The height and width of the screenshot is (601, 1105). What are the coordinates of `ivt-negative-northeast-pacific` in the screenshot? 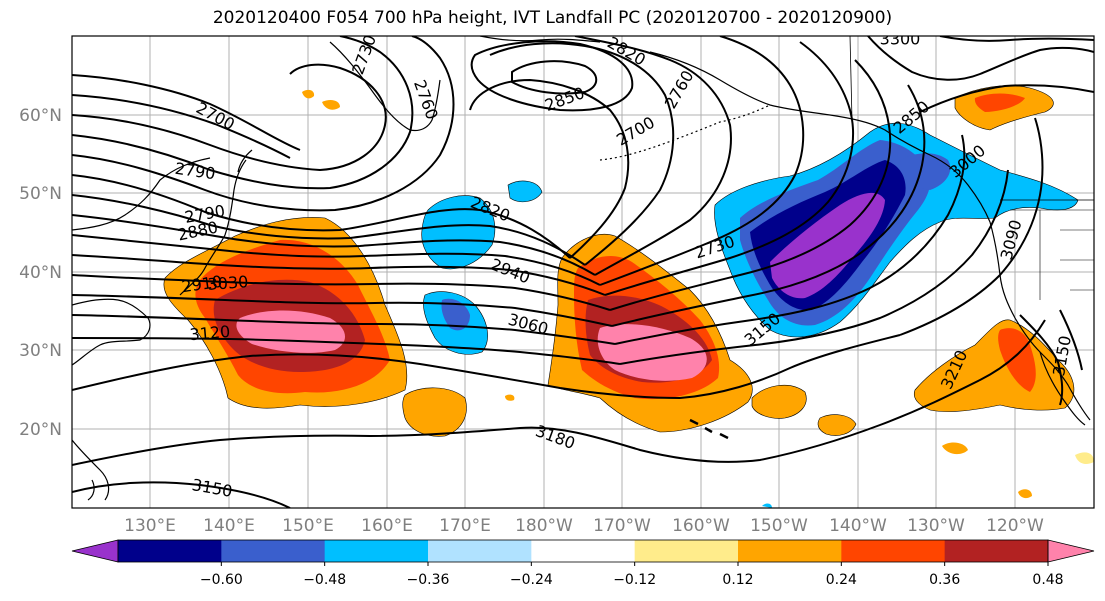 It's located at (896, 230).